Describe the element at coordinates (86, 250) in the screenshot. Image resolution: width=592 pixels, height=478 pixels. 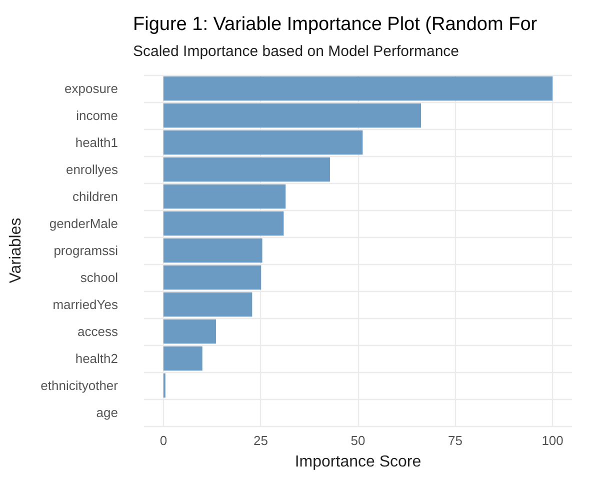
I see `y-tick-label: programssi` at that location.